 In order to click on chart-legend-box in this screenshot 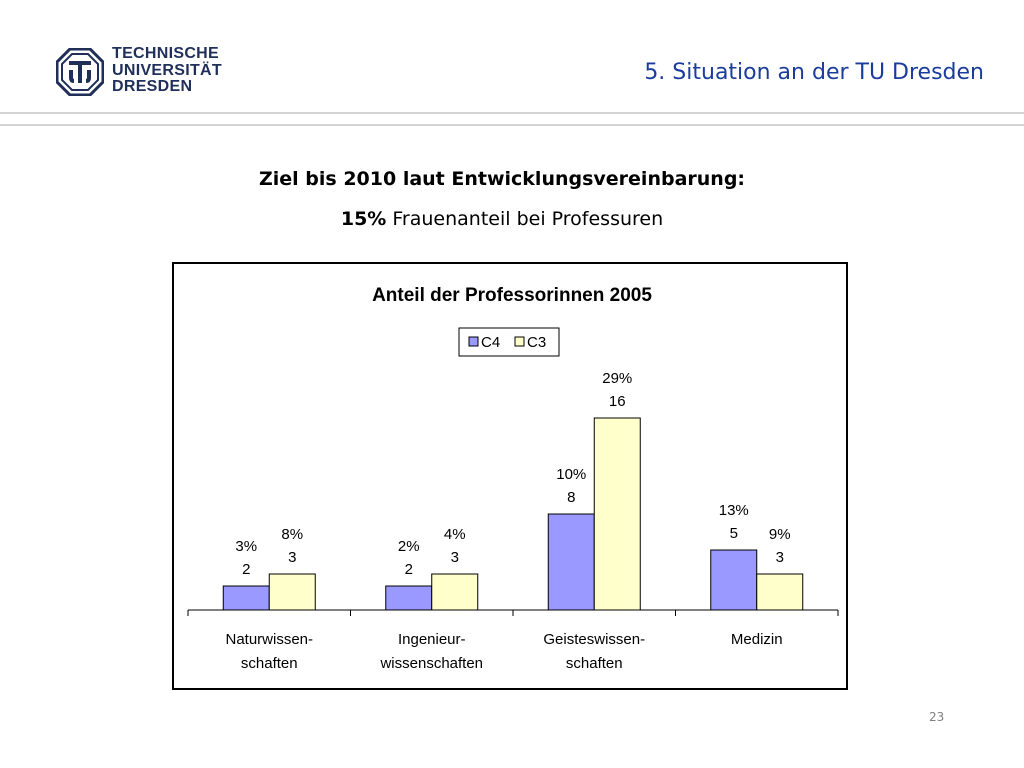, I will do `click(509, 342)`.